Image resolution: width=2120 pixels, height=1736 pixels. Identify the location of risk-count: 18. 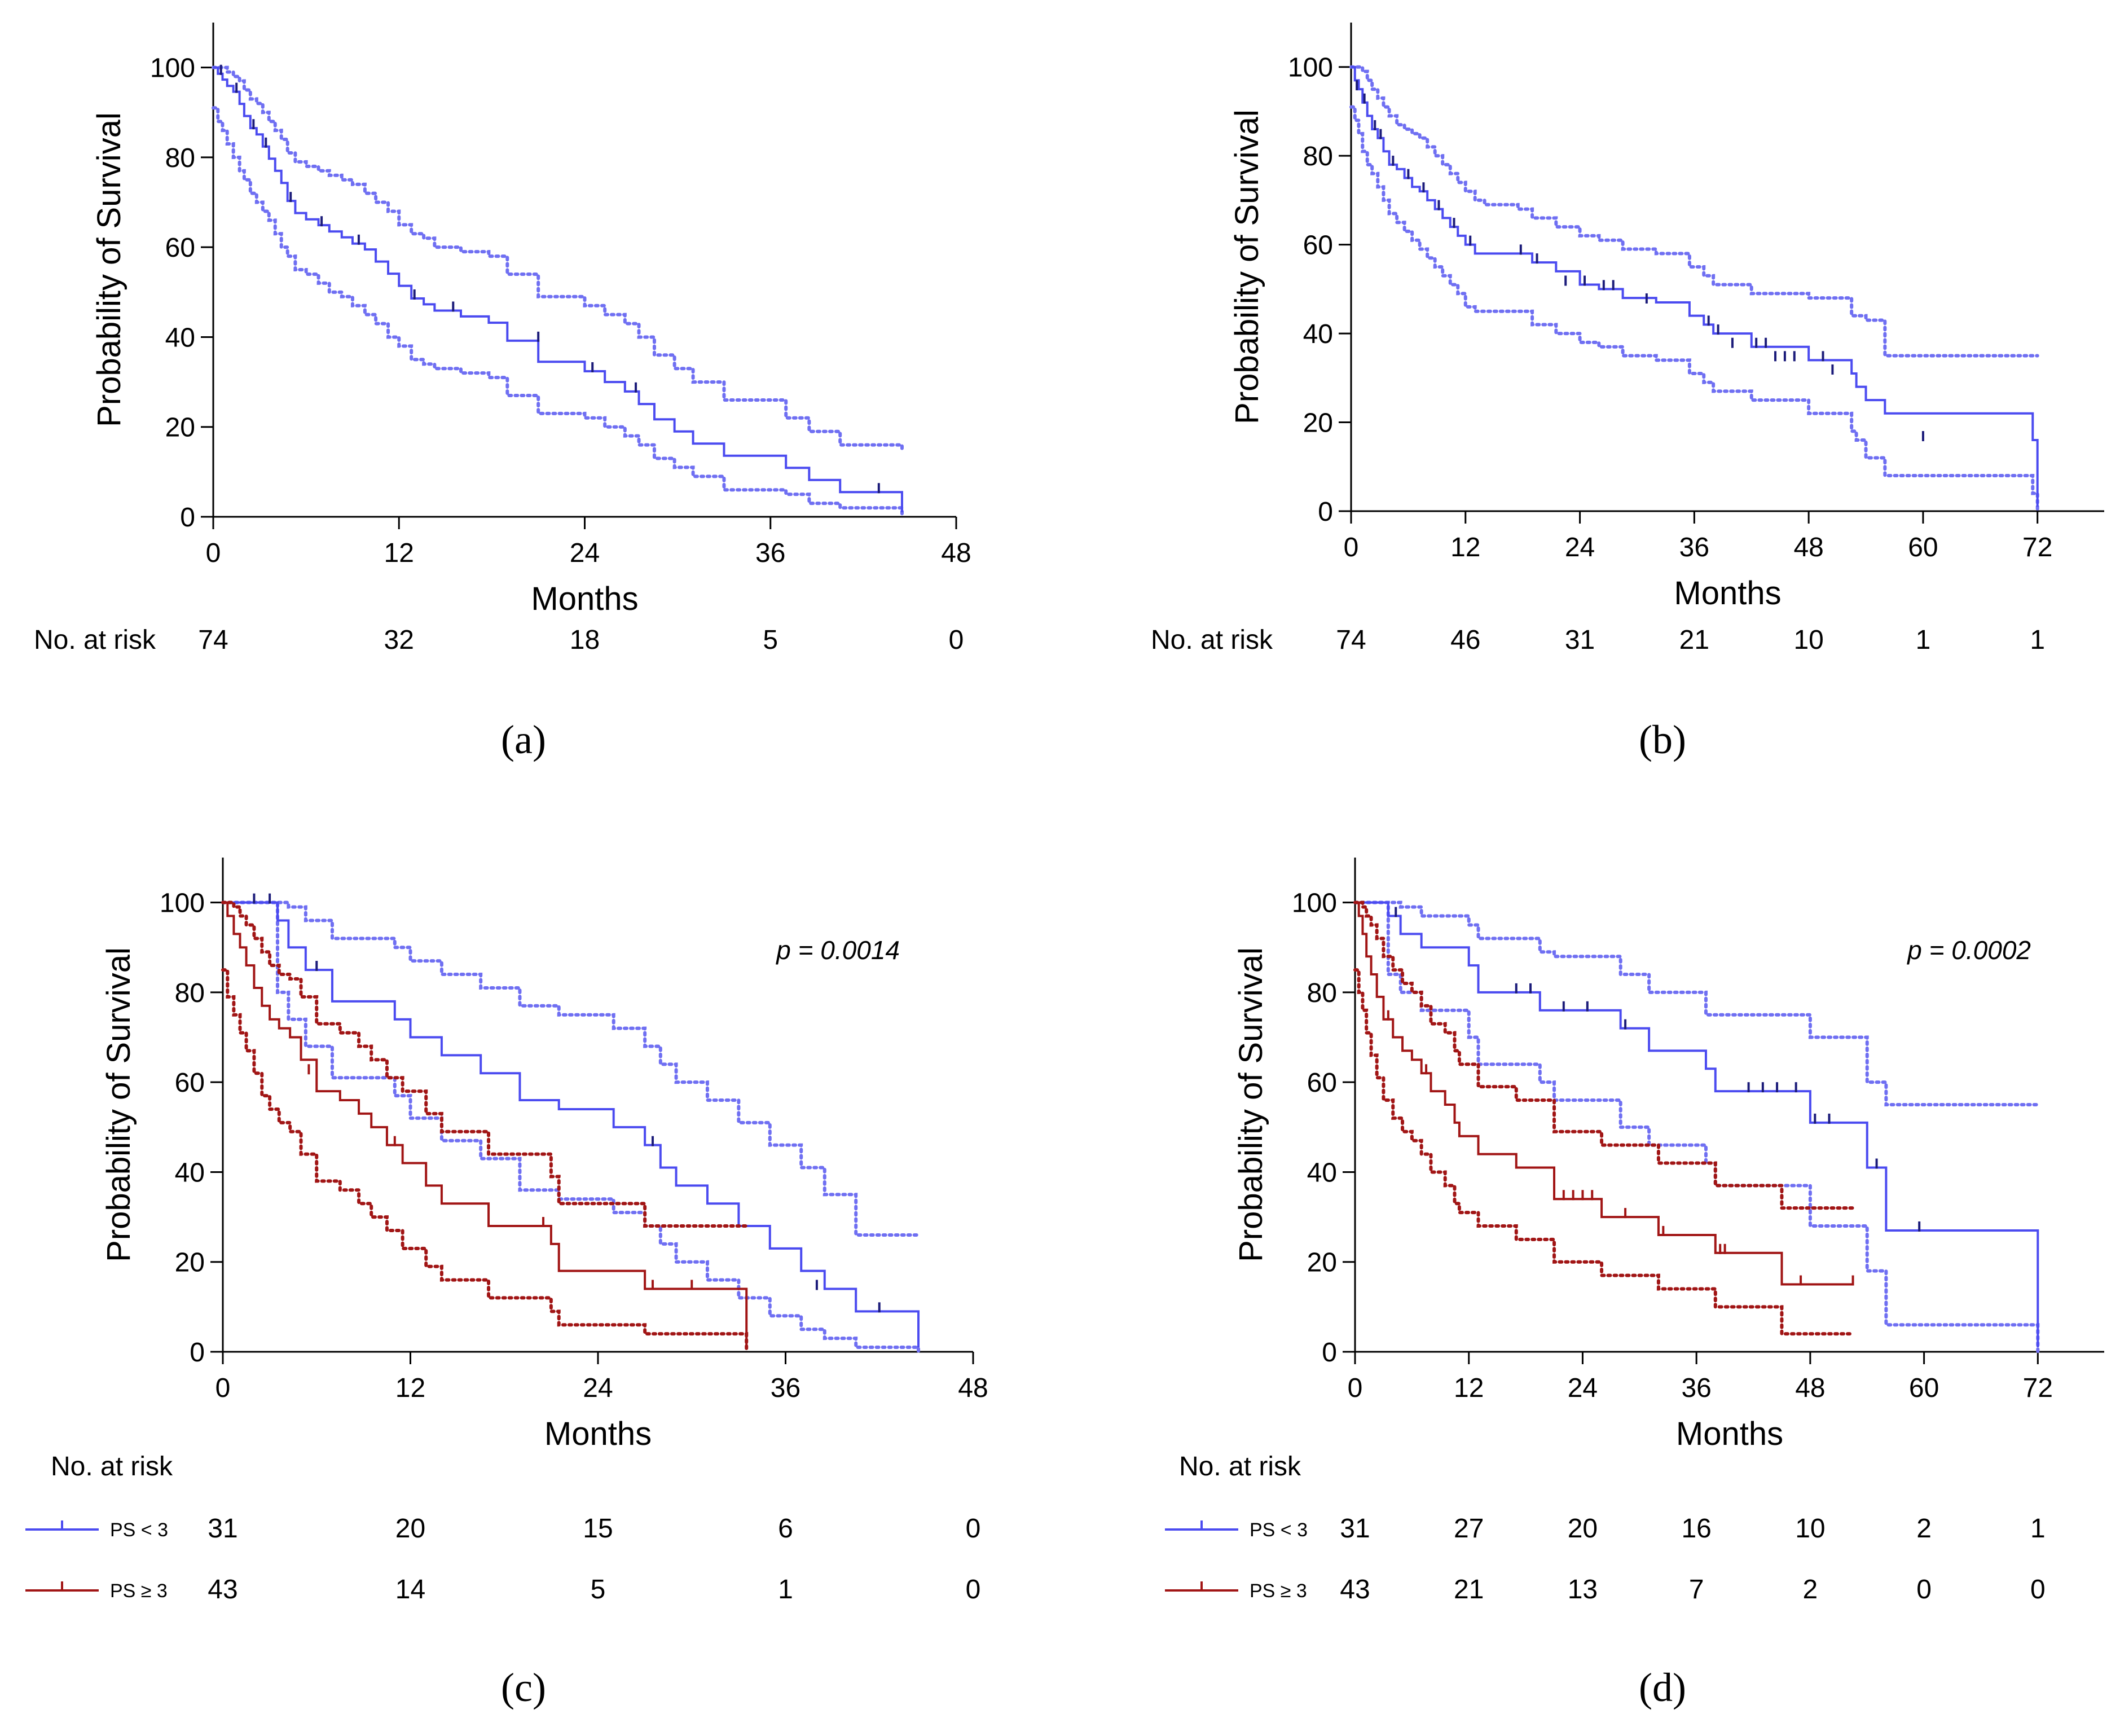
(585, 640).